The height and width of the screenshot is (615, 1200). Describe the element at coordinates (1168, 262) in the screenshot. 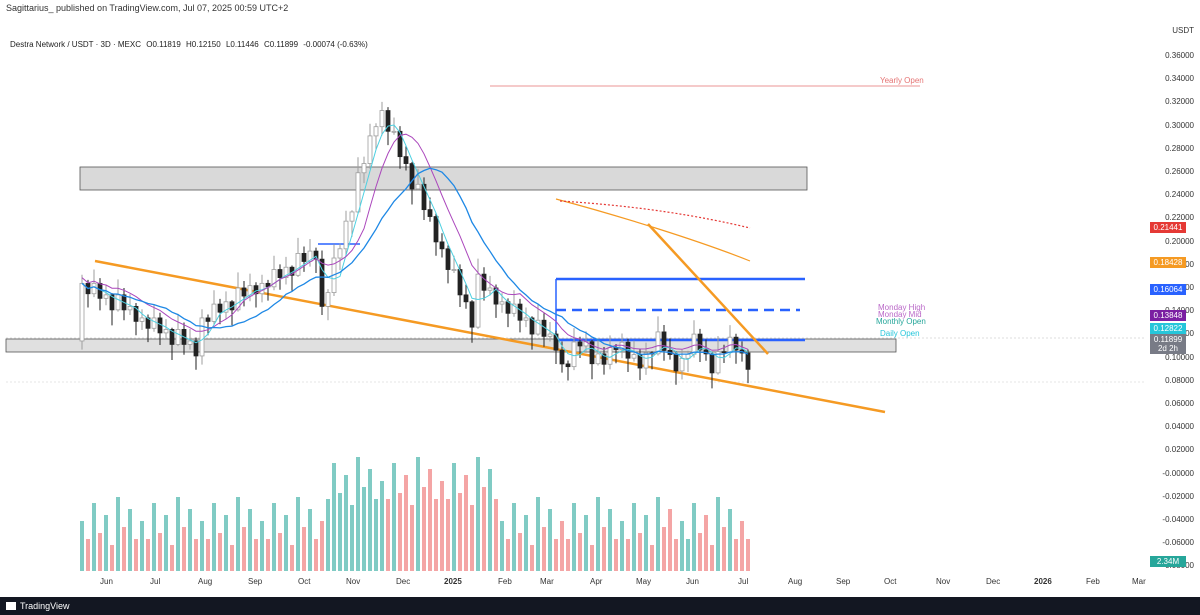

I see `price-tag: 0.18428` at that location.